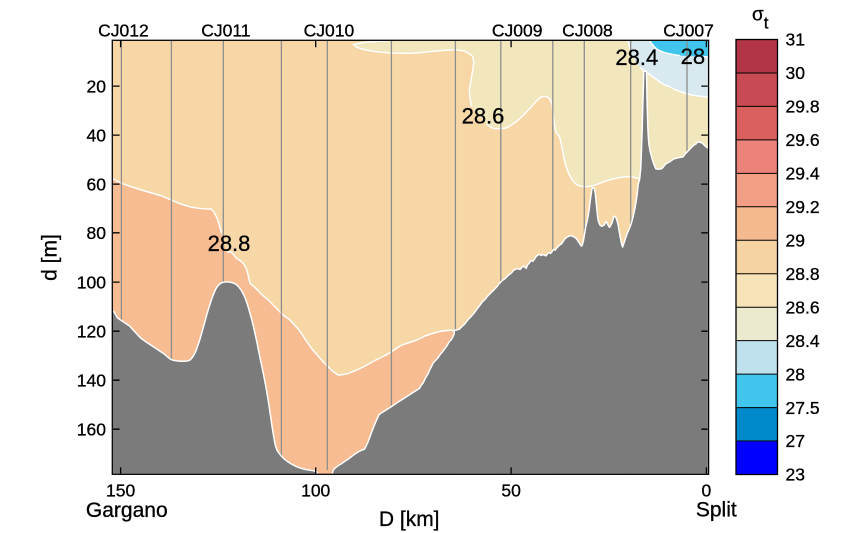 Image resolution: width=860 pixels, height=533 pixels. I want to click on svg-text: CJ010, so click(329, 31).